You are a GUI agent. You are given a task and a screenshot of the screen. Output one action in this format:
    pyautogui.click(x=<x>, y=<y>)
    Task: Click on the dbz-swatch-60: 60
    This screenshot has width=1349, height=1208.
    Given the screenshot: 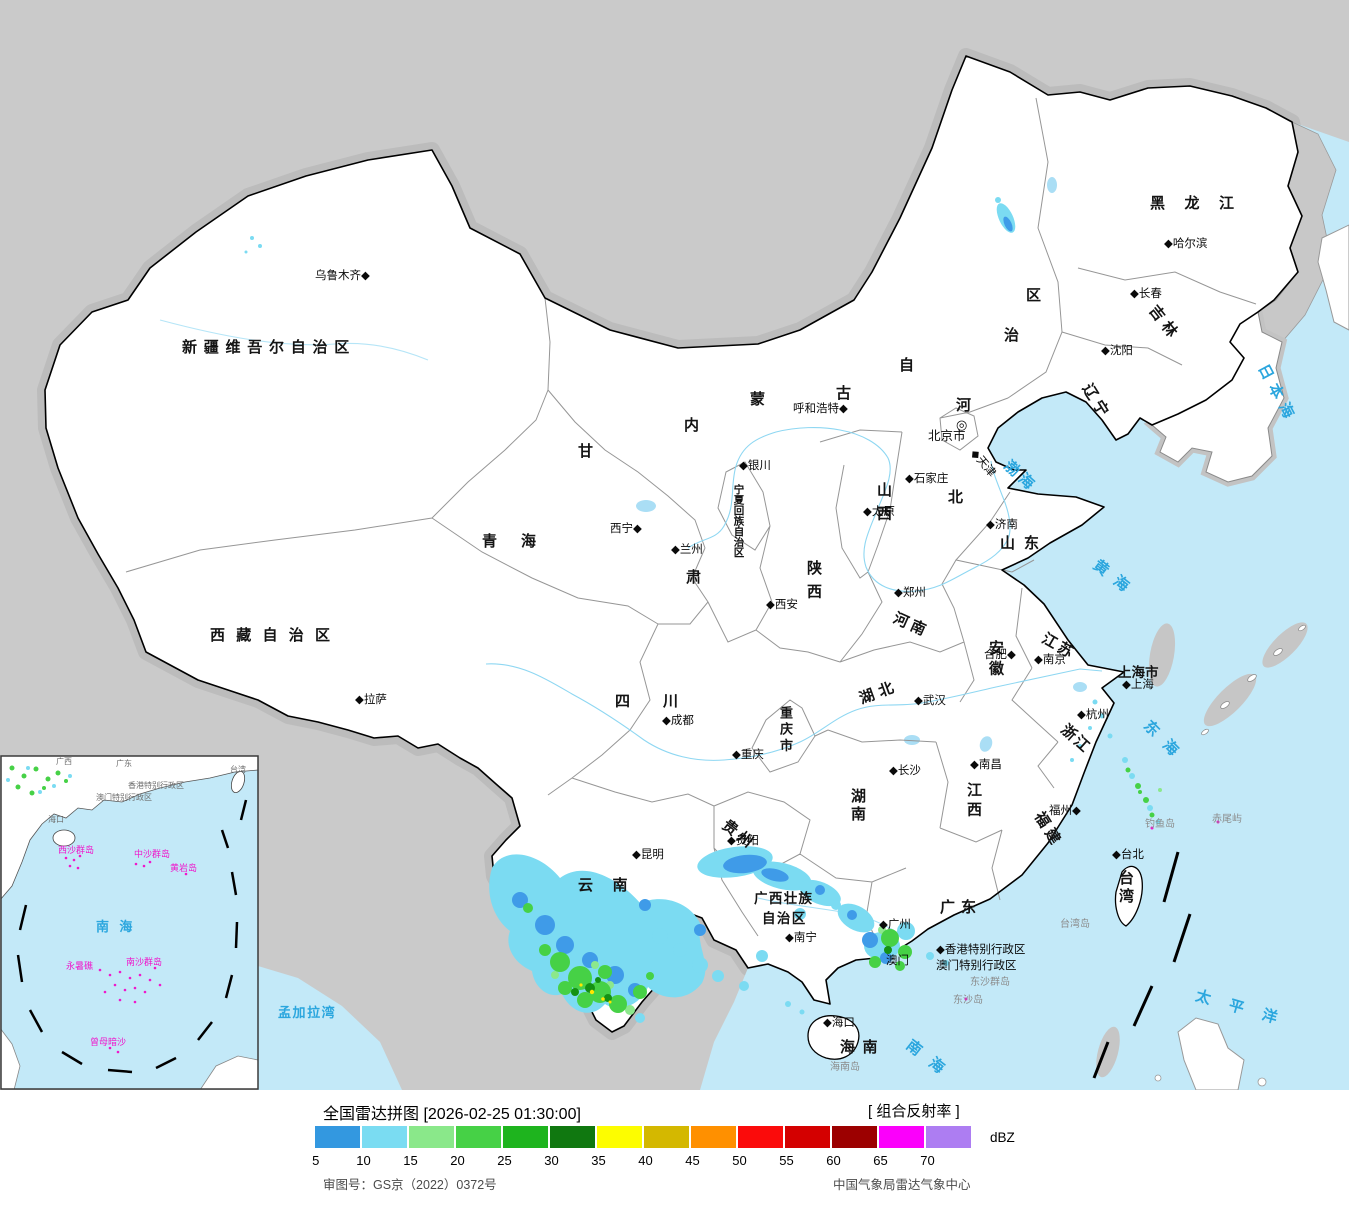 What is the action you would take?
    pyautogui.click(x=852, y=1149)
    